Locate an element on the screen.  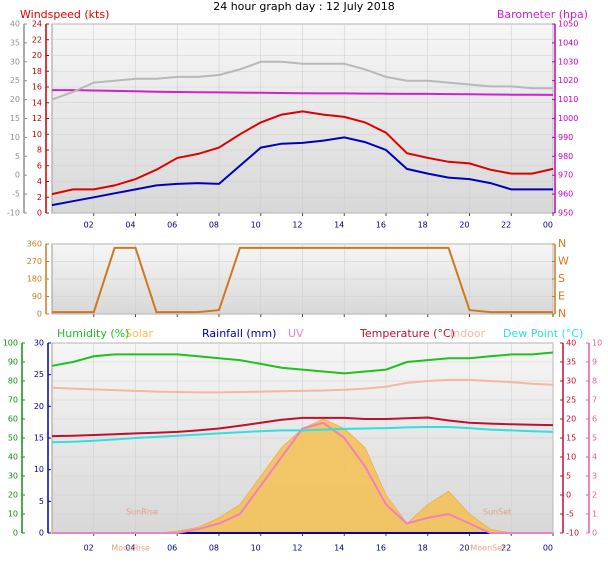
y-tick-label: 16 is located at coordinates (37, 87).